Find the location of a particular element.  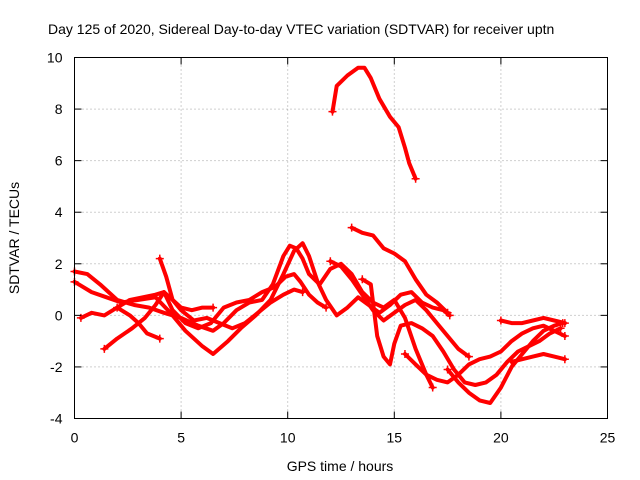

series-line-s5 is located at coordinates (203, 319).